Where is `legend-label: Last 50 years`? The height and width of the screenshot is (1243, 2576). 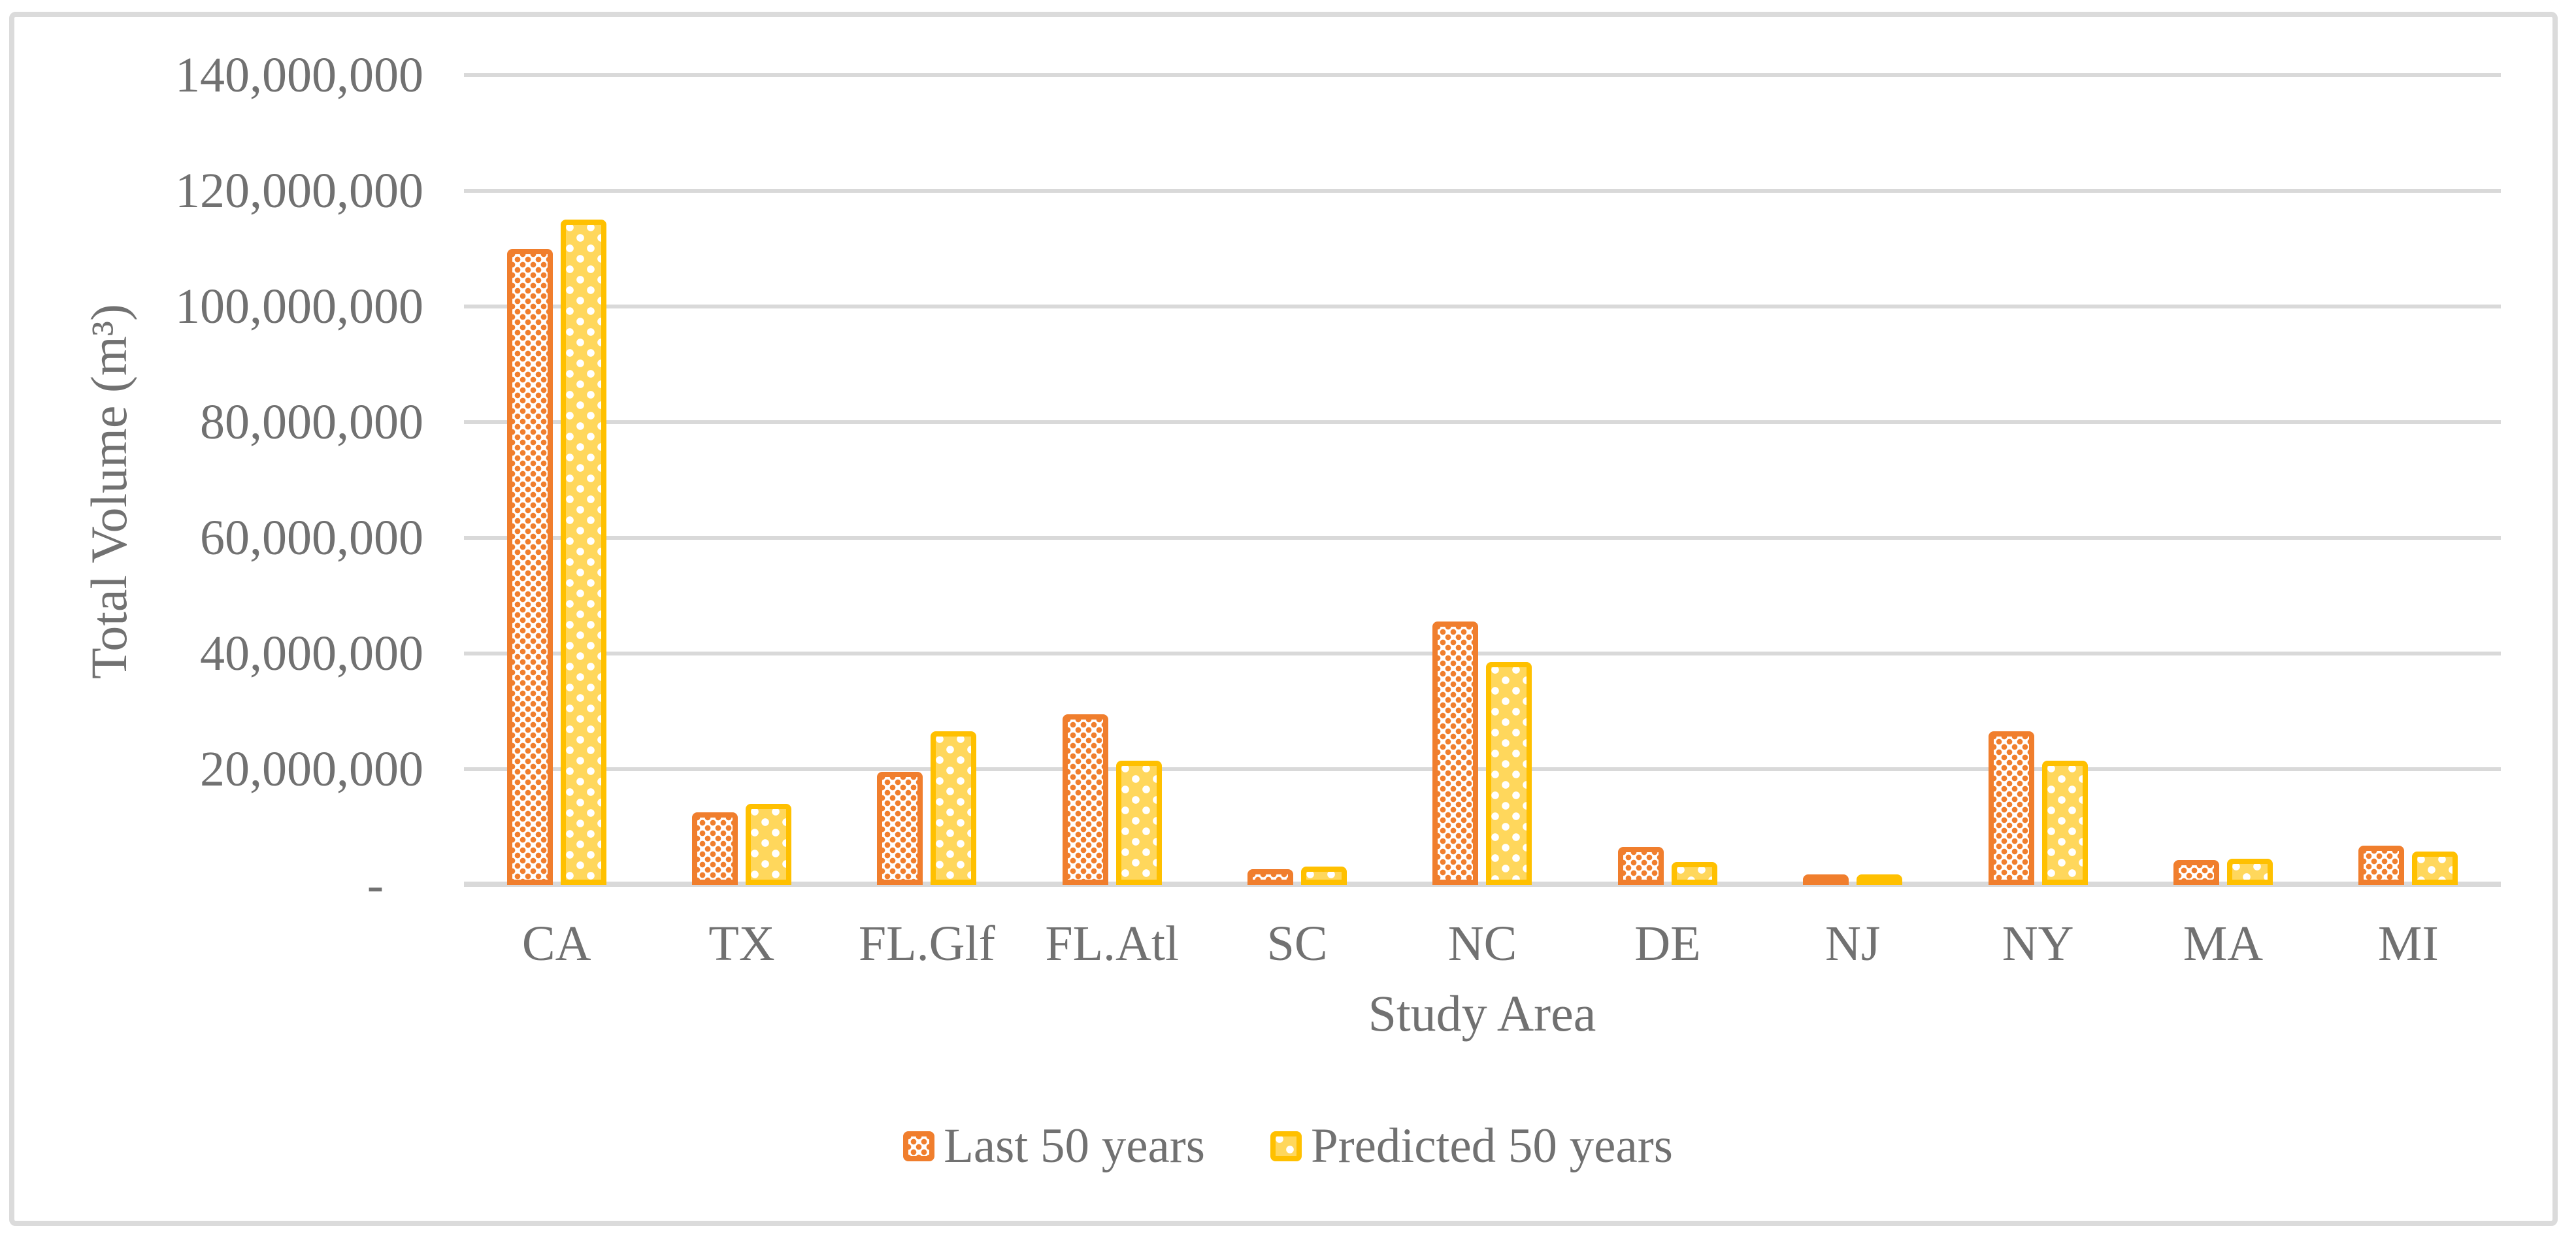
legend-label: Last 50 years is located at coordinates (1074, 1146).